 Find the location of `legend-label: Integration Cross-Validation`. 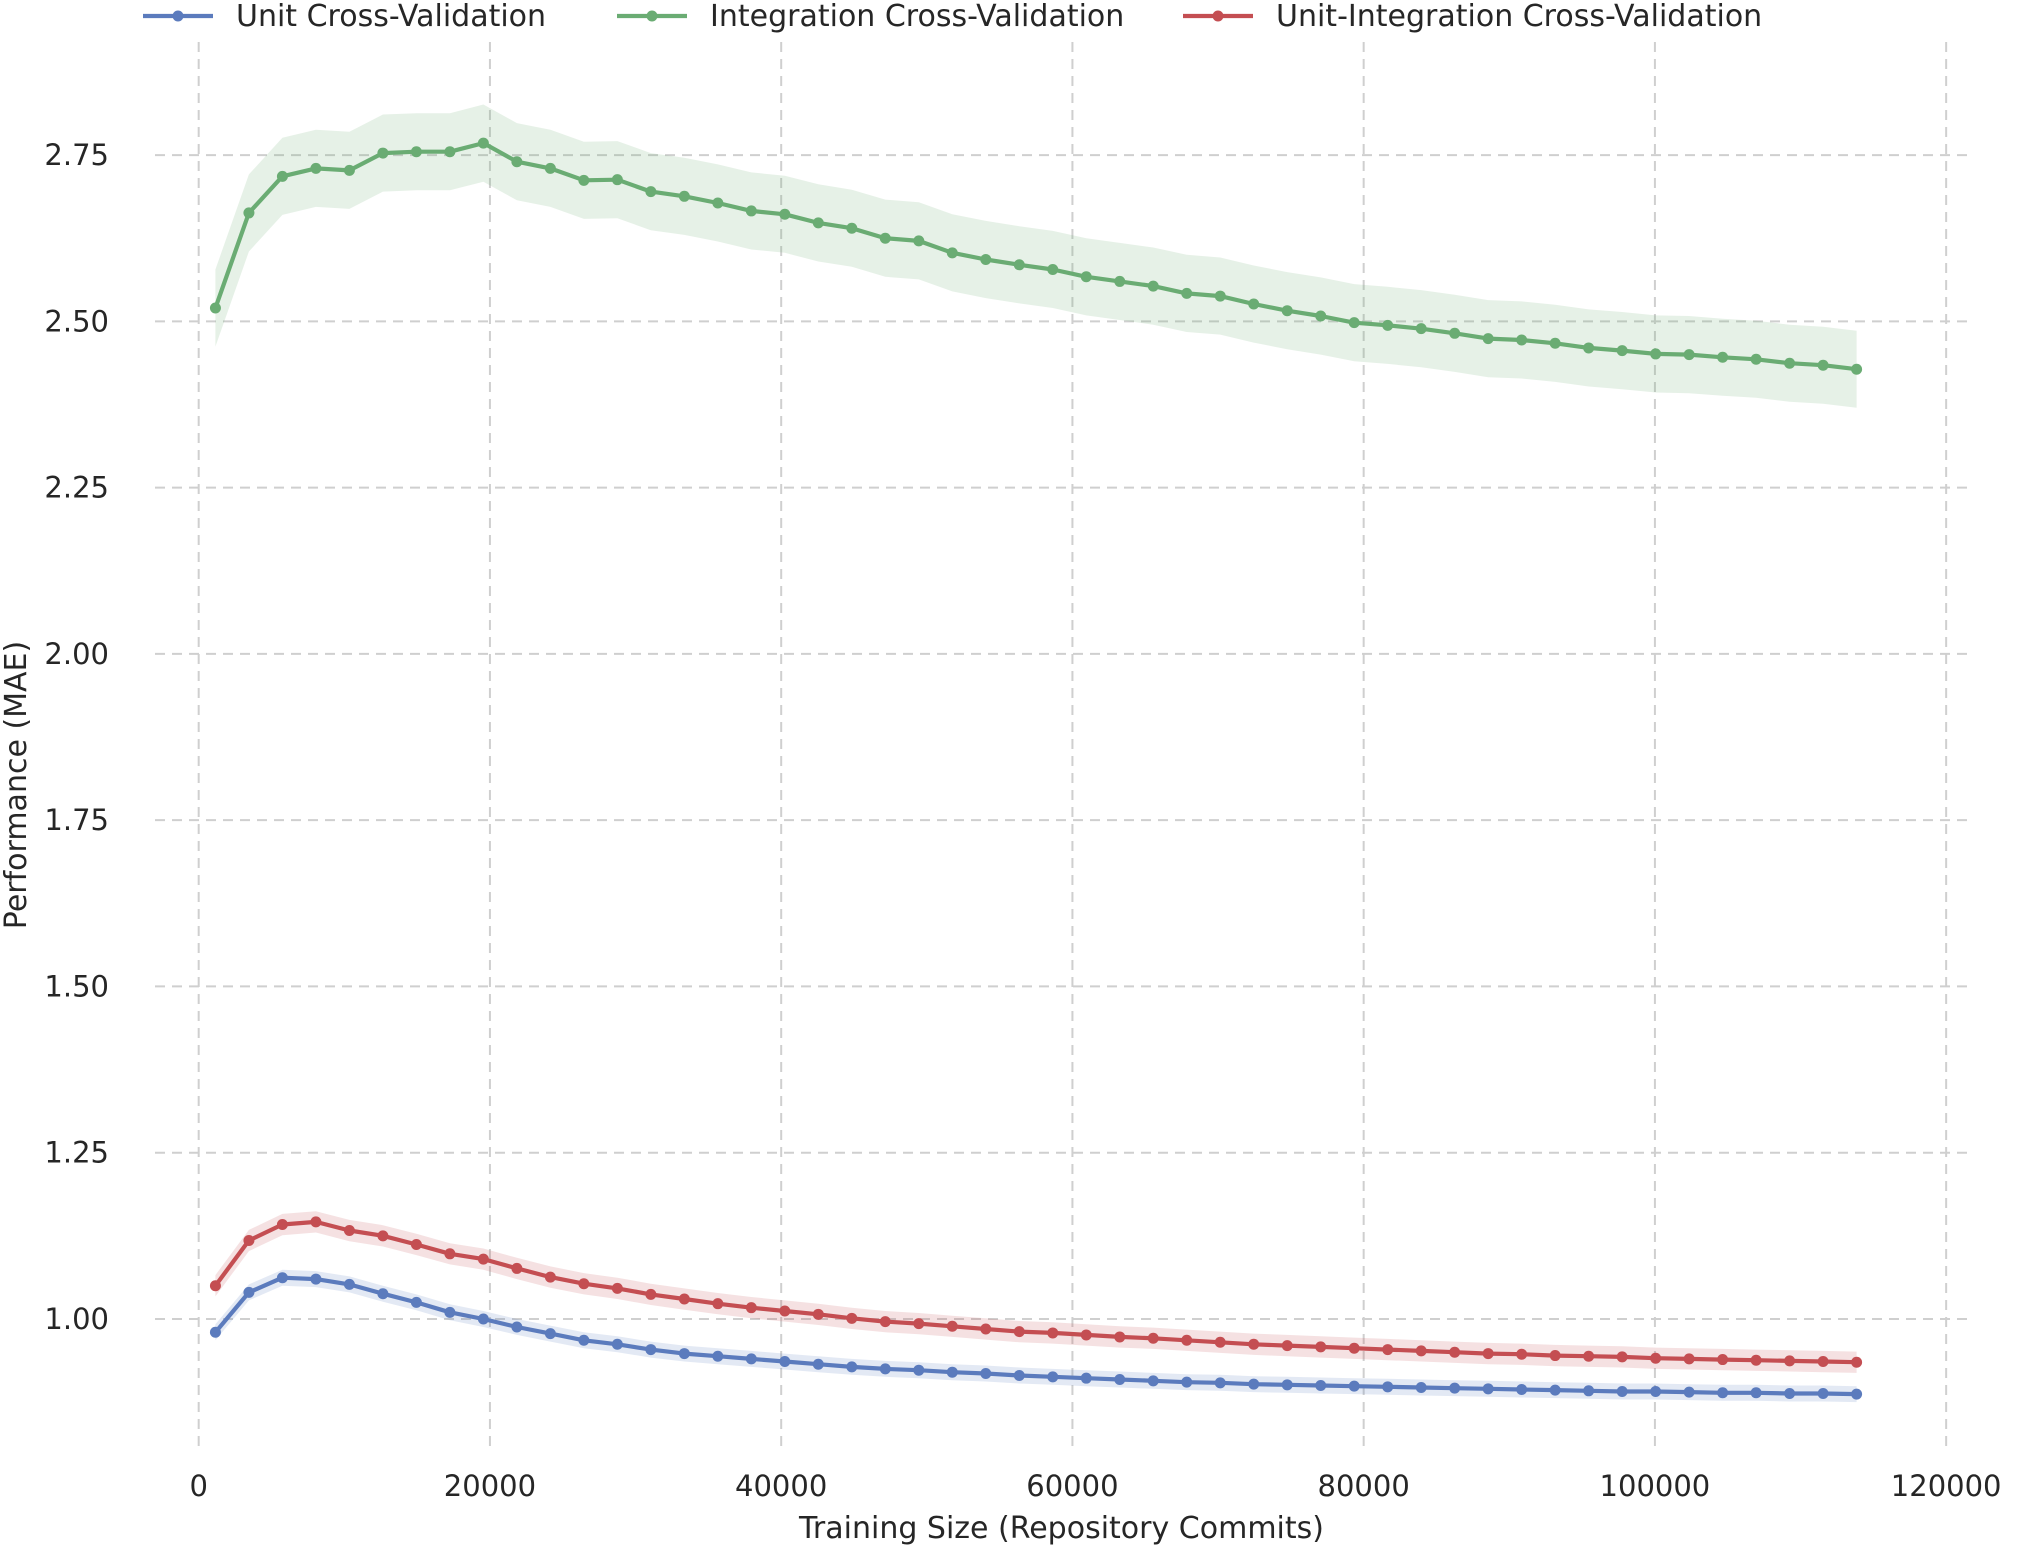

legend-label: Integration Cross-Validation is located at coordinates (917, 17).